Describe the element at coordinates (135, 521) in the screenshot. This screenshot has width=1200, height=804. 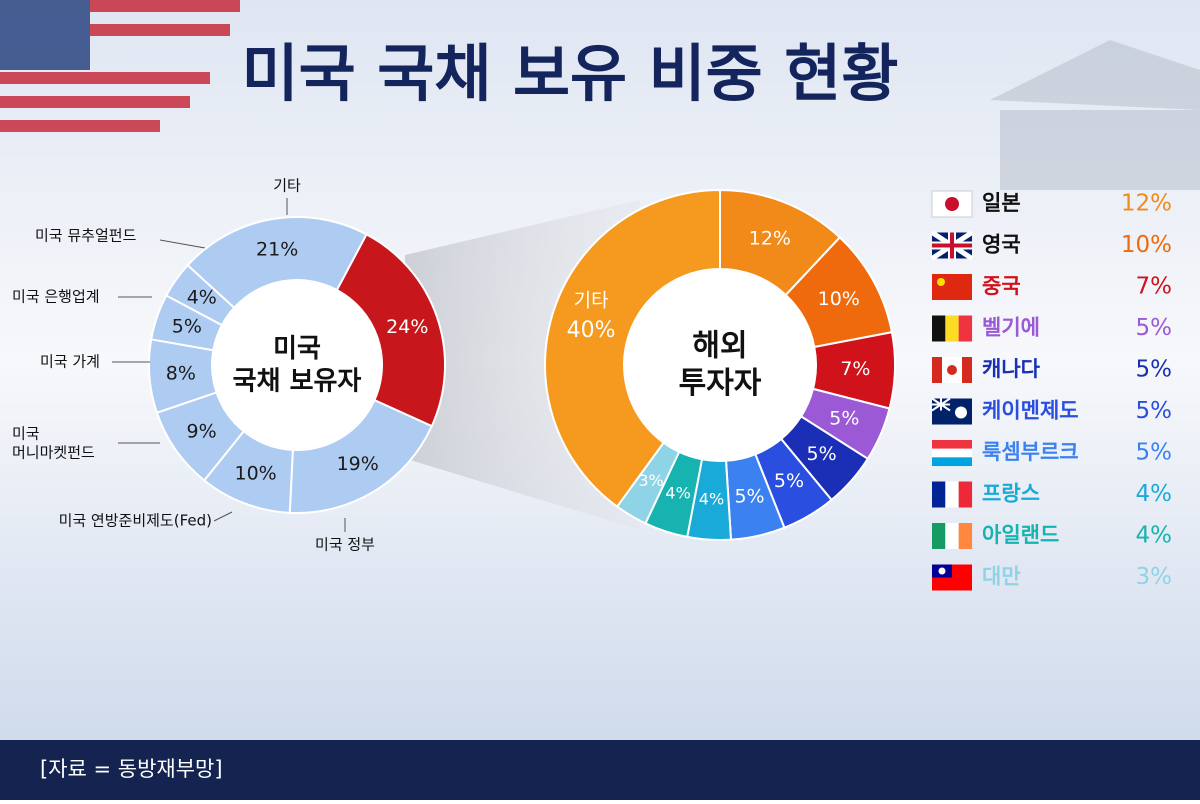
I see `category-label: 미국 연방준비제도(Fed)` at that location.